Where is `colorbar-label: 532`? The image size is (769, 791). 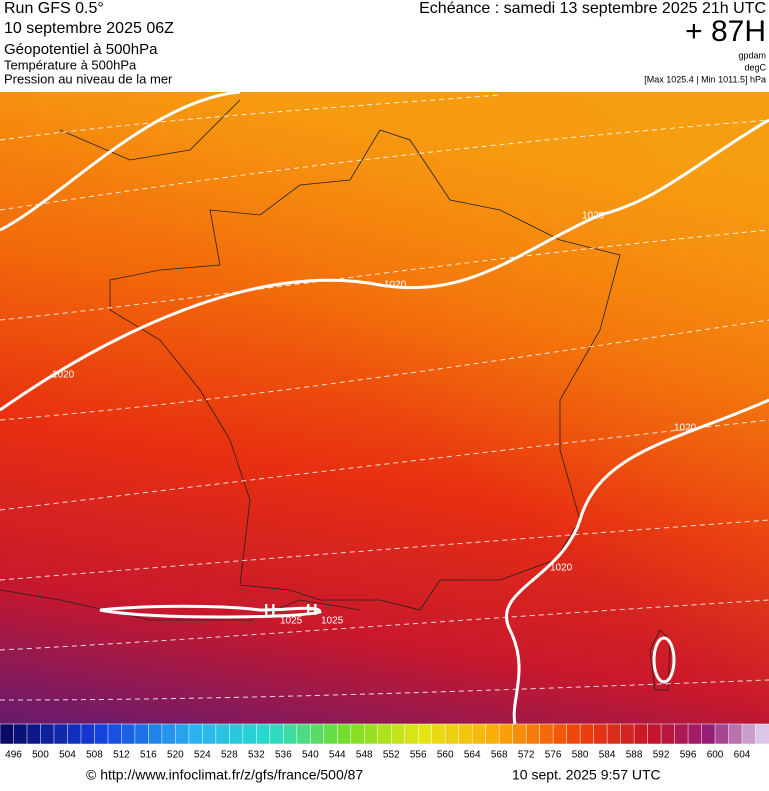
colorbar-label: 532 is located at coordinates (256, 755).